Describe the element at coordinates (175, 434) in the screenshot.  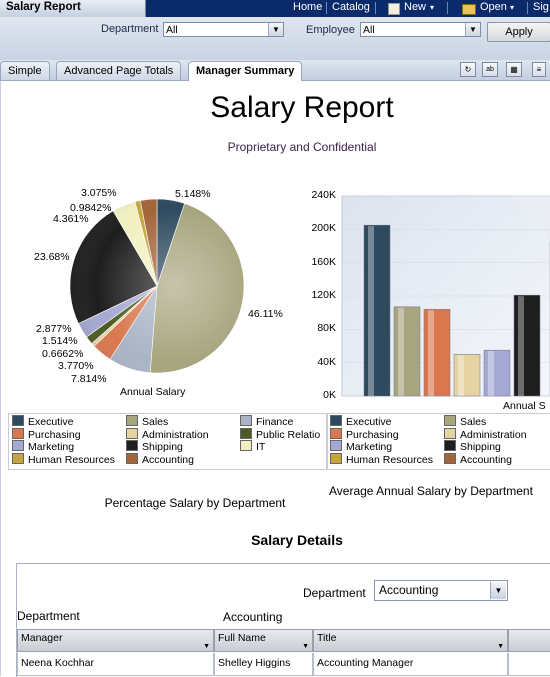
I see `legend-label: Administration` at that location.